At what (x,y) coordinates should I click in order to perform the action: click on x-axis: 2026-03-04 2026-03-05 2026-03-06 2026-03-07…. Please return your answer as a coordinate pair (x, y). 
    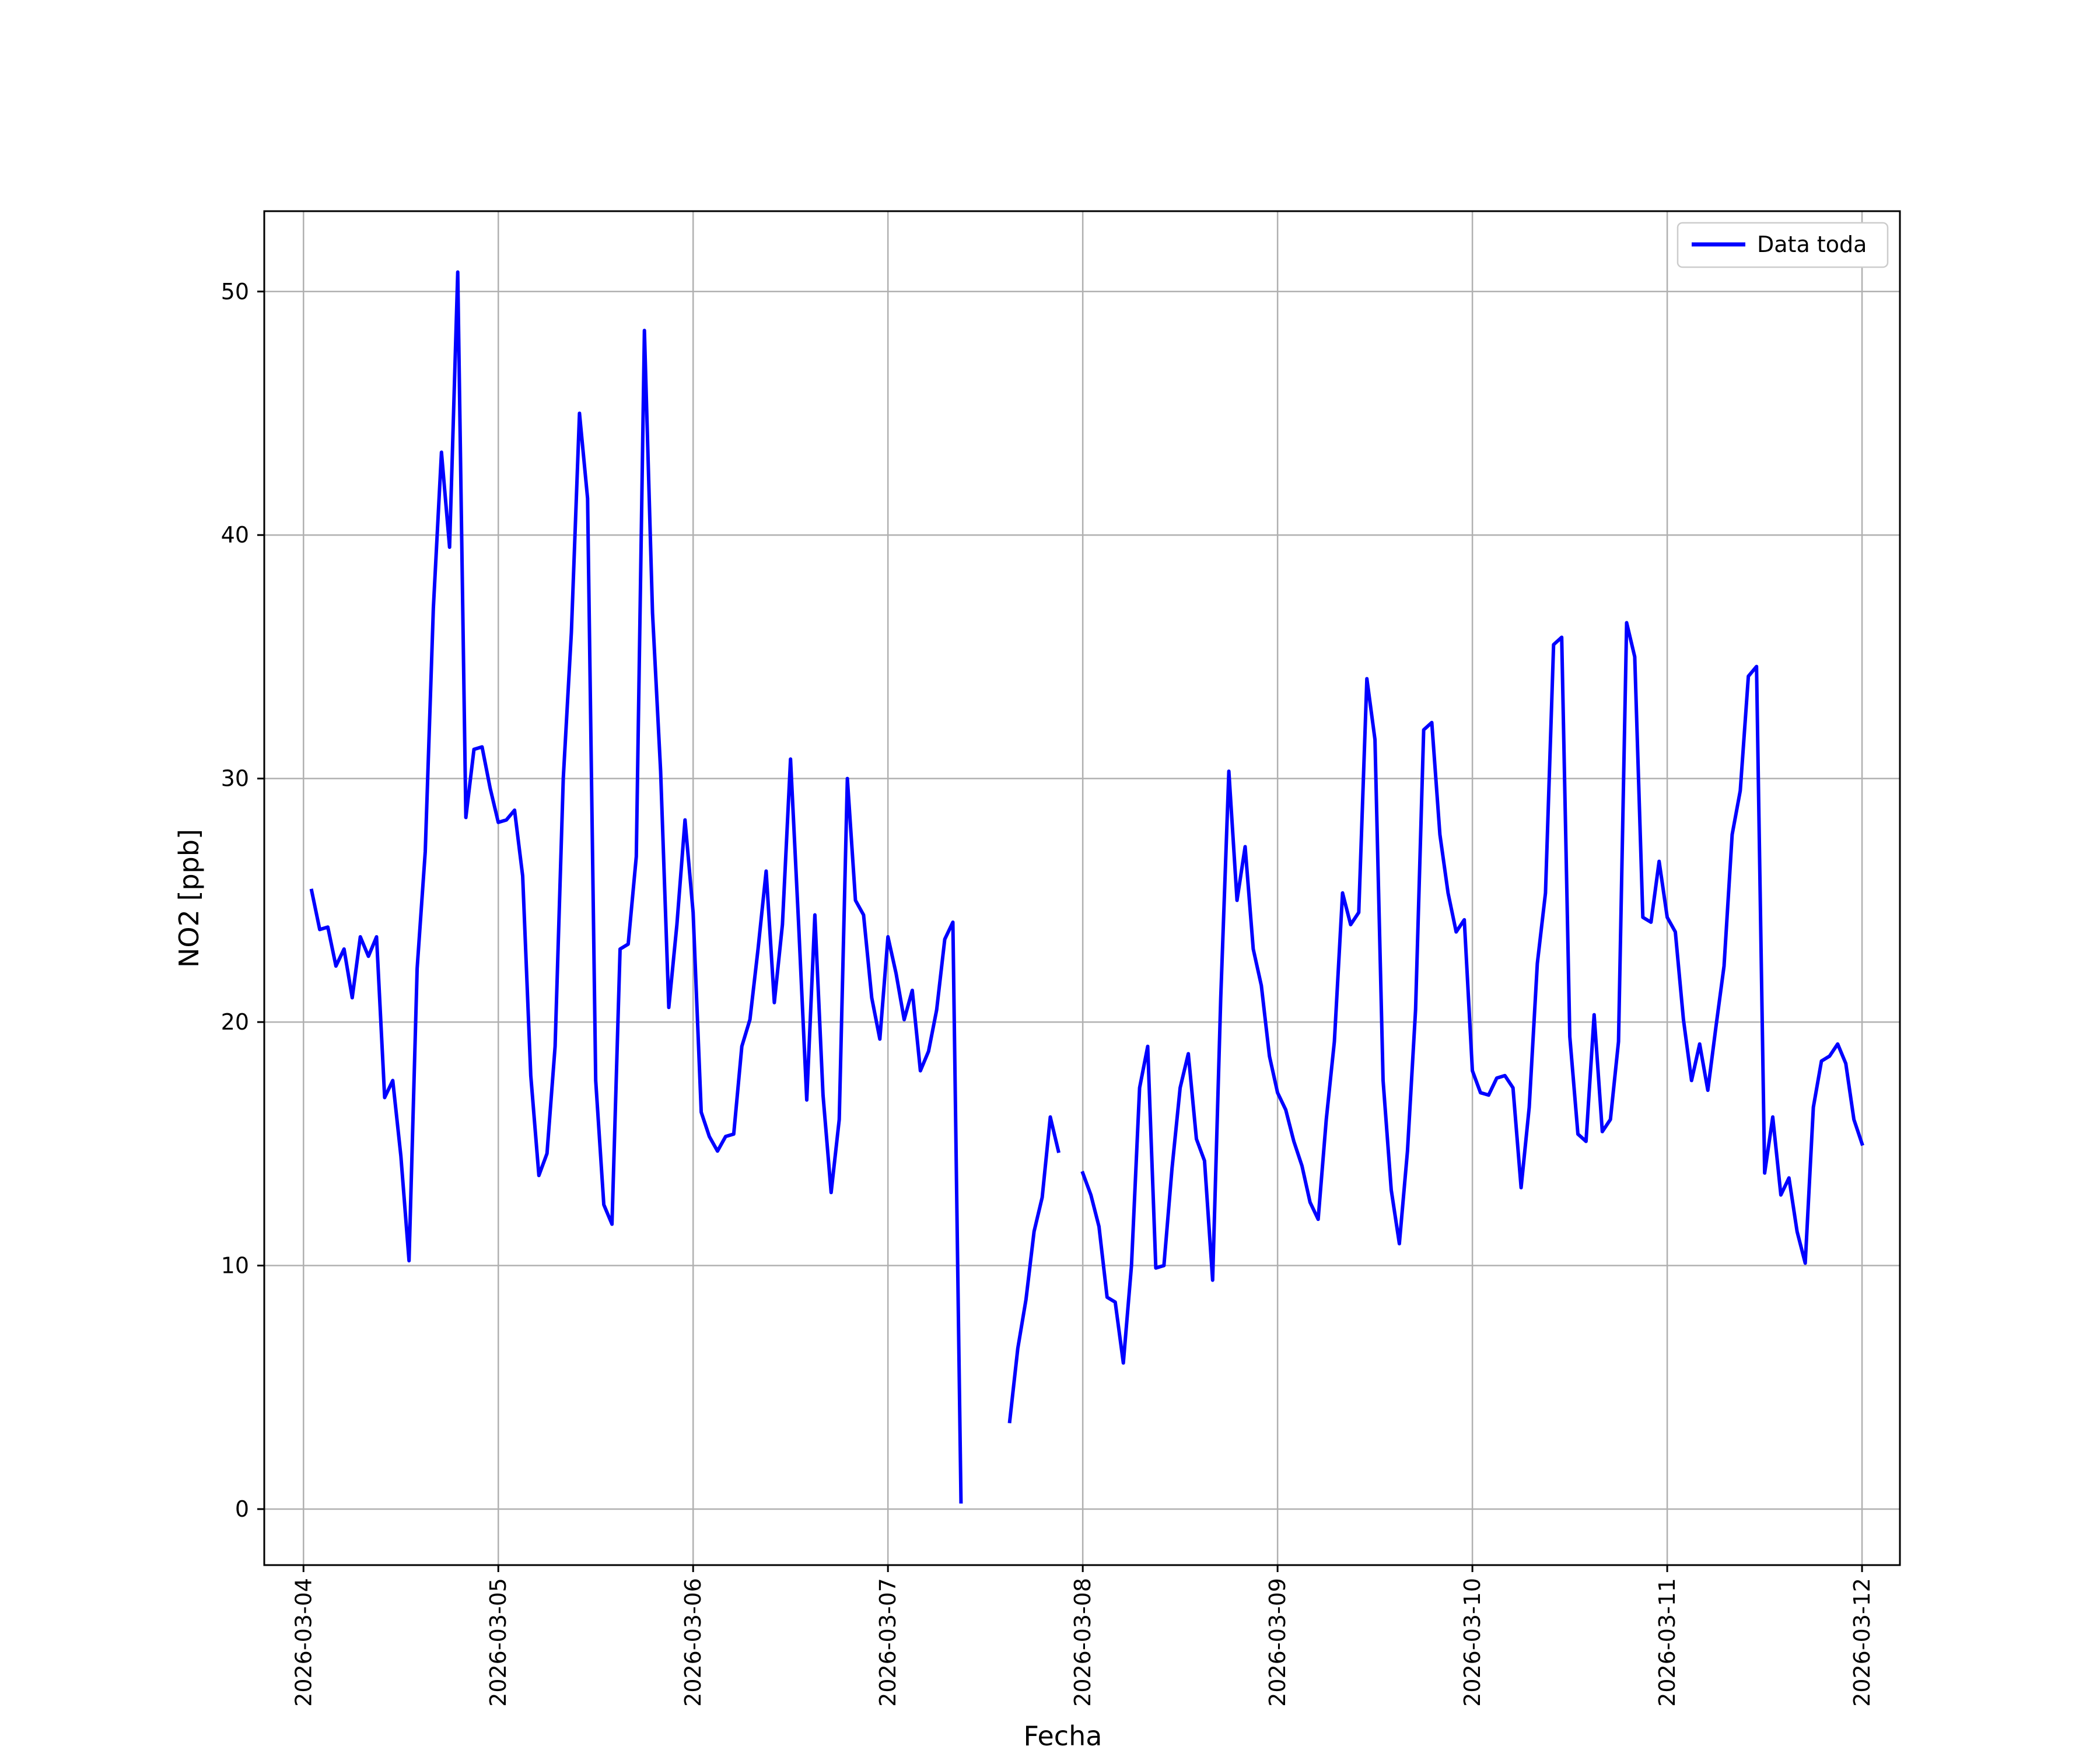
    Looking at the image, I should click on (1082, 1636).